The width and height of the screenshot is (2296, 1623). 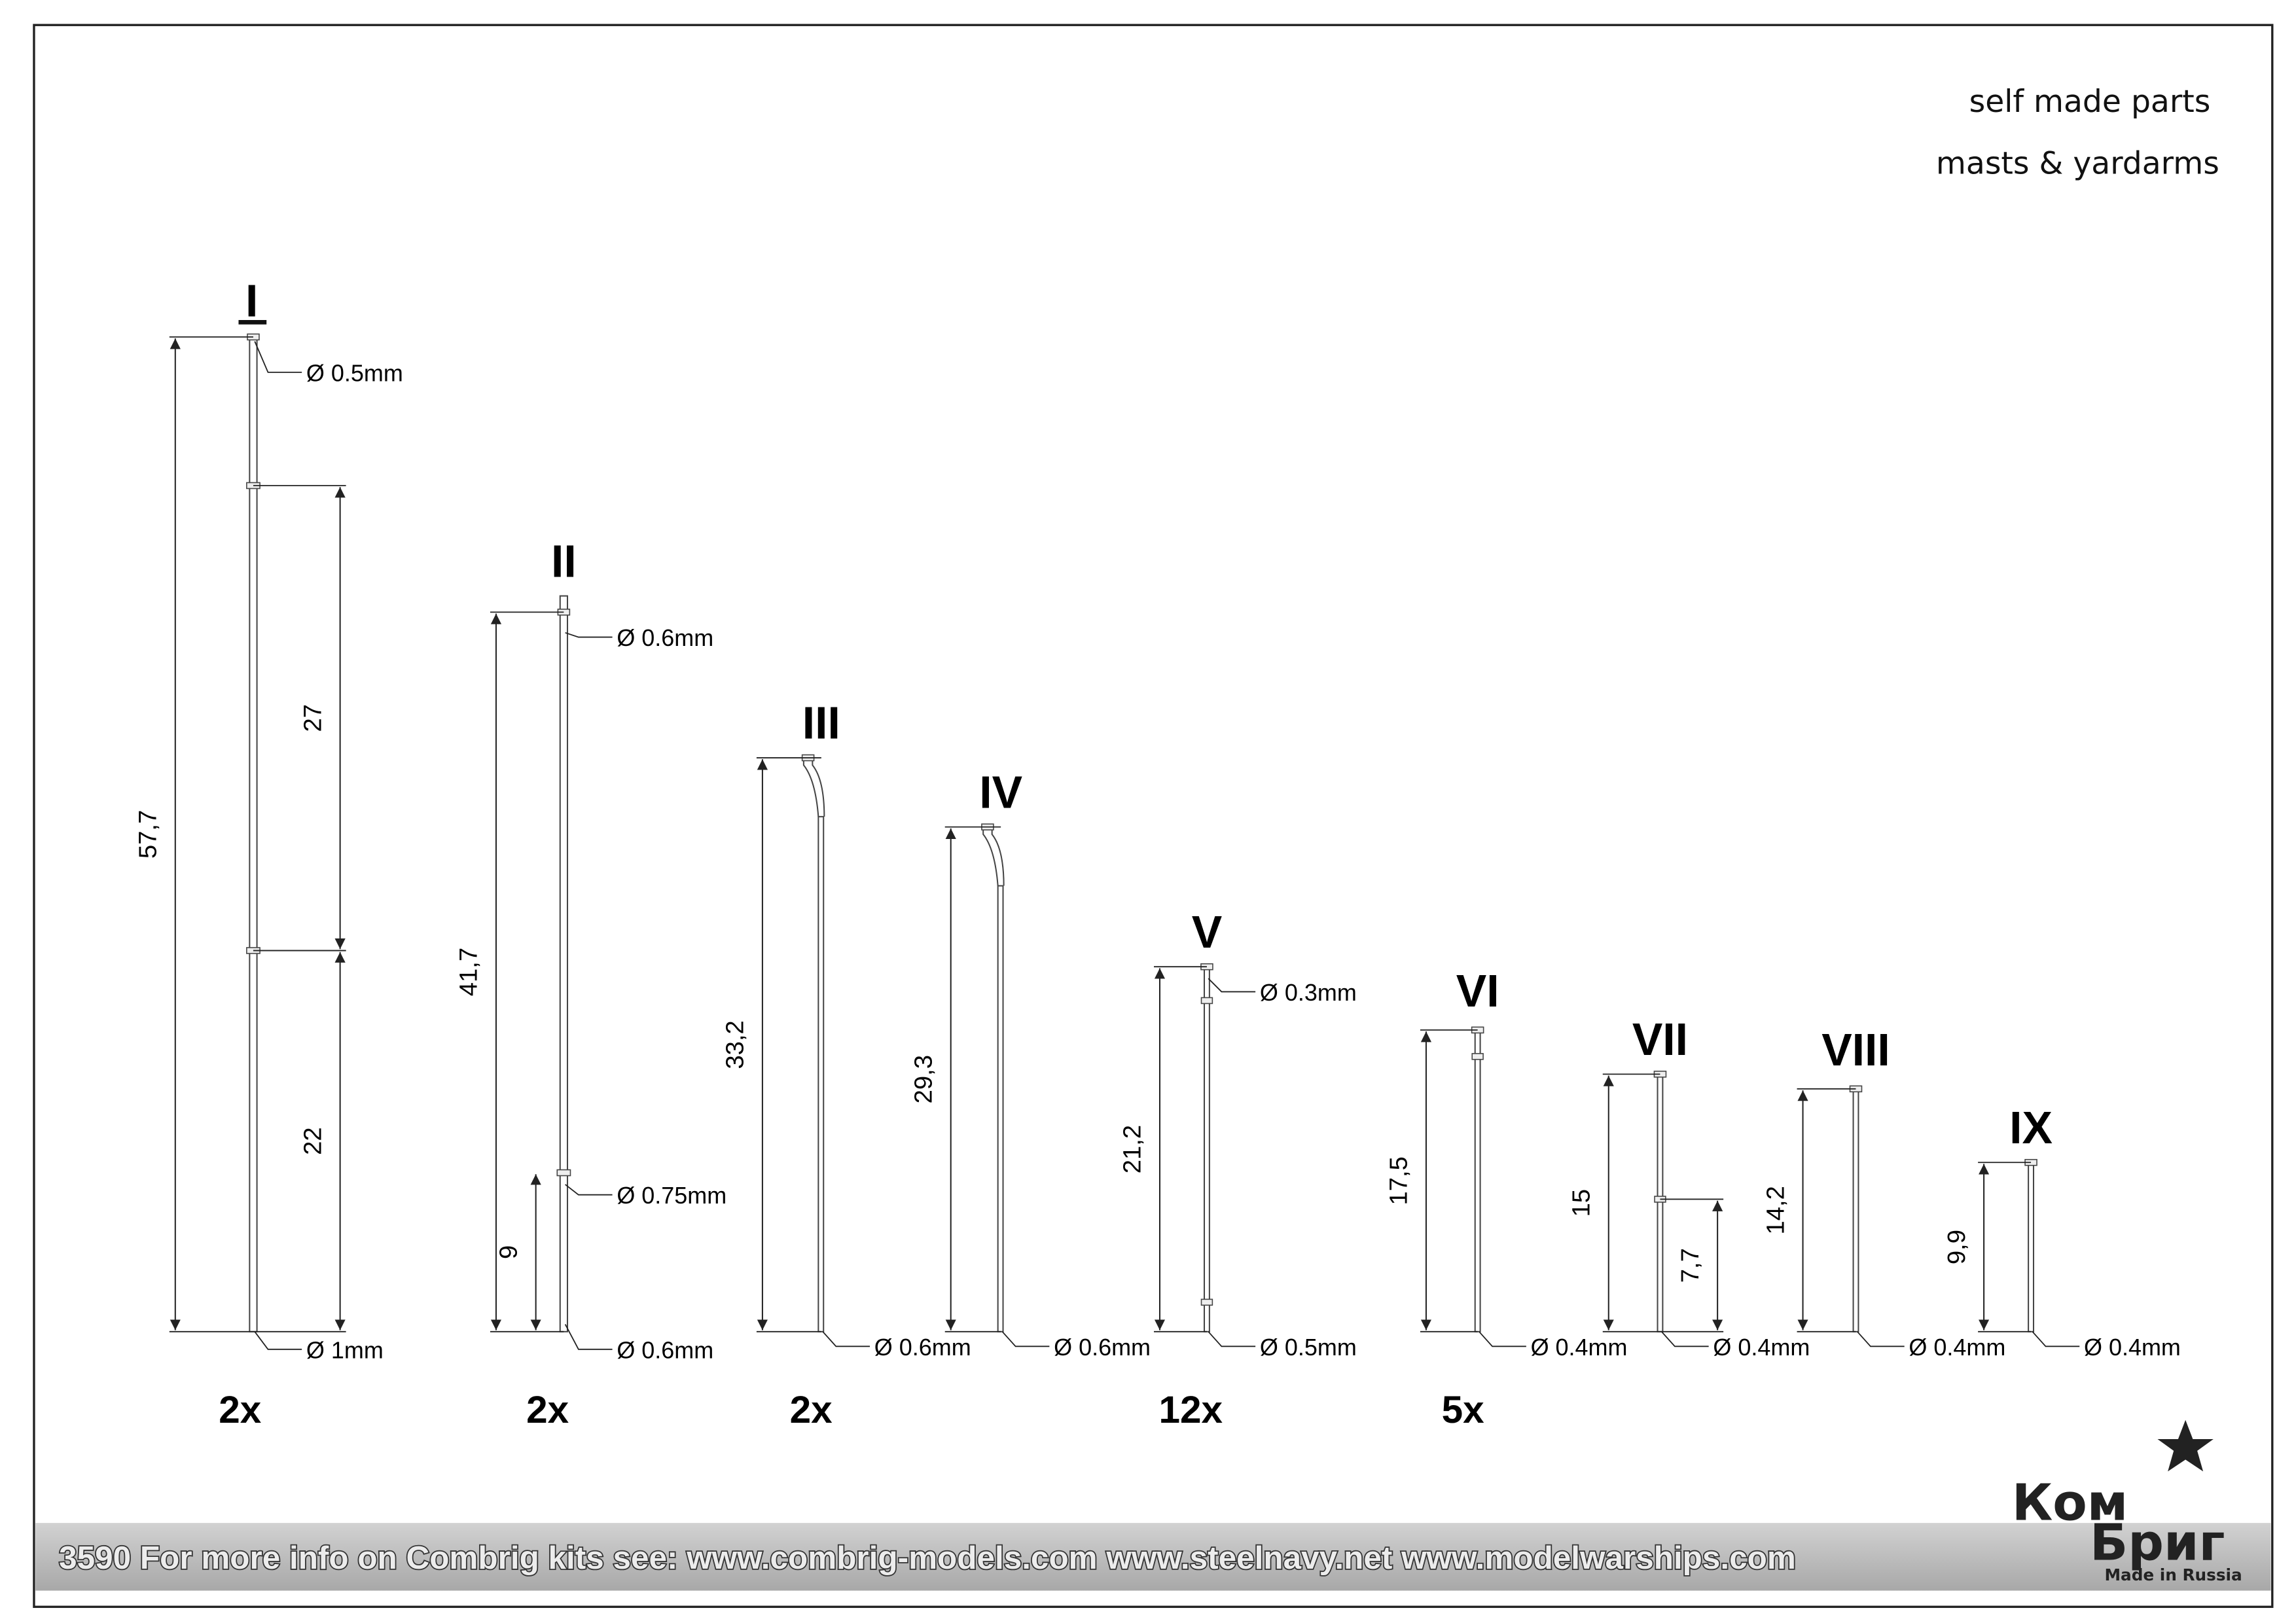 What do you see at coordinates (1000, 791) in the screenshot?
I see `part-numeral: IV` at bounding box center [1000, 791].